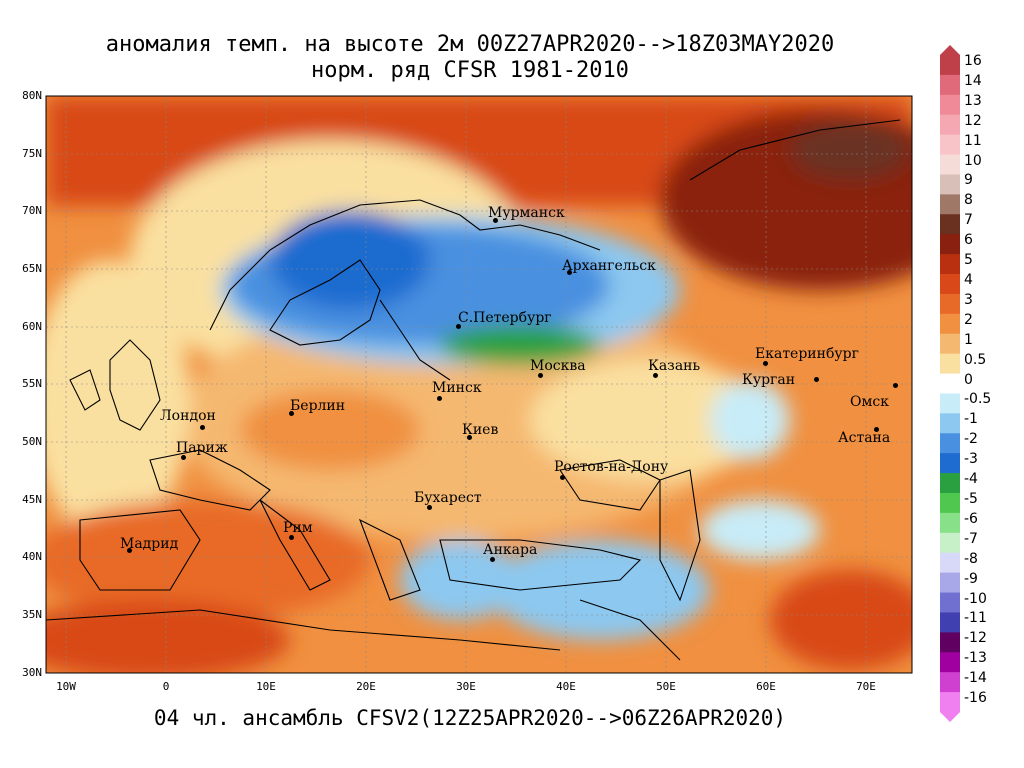 This screenshot has width=1024, height=768. I want to click on colorbar-label: 12, so click(973, 120).